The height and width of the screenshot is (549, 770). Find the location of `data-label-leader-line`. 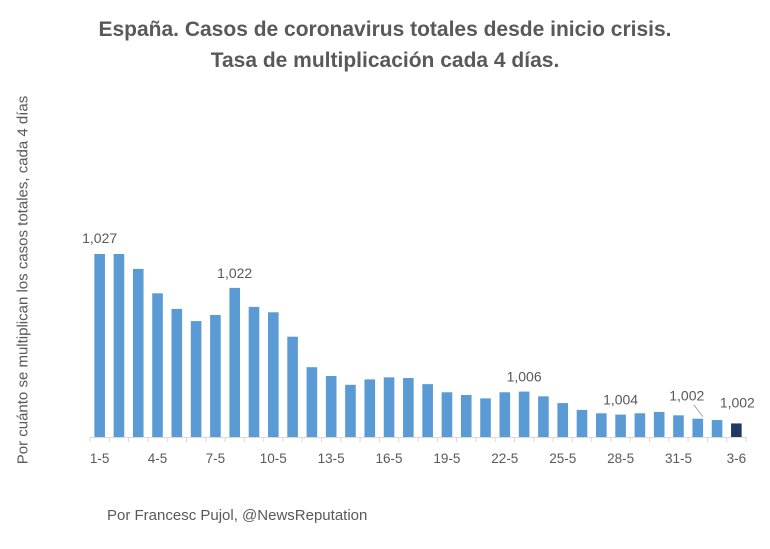

data-label-leader-line is located at coordinates (698, 411).